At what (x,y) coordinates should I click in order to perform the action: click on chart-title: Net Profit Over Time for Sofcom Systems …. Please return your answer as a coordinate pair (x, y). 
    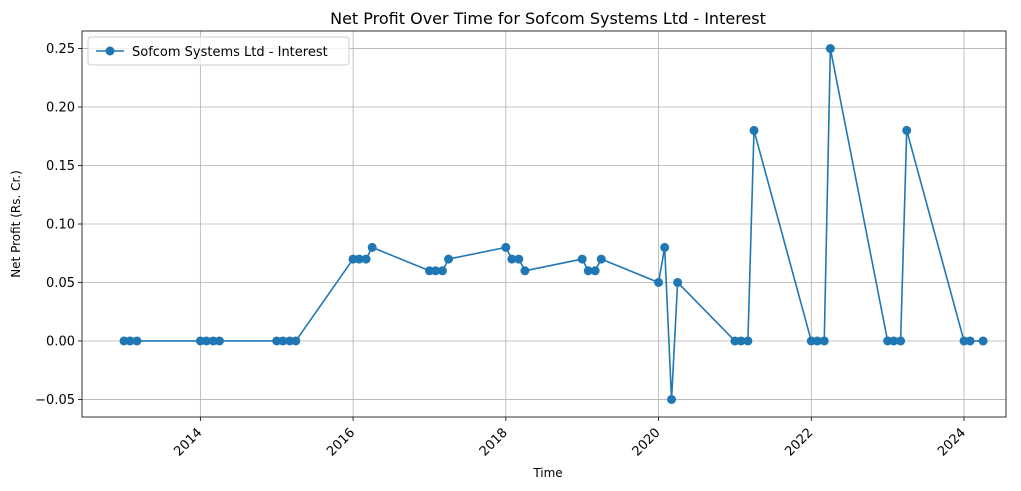
    Looking at the image, I should click on (548, 18).